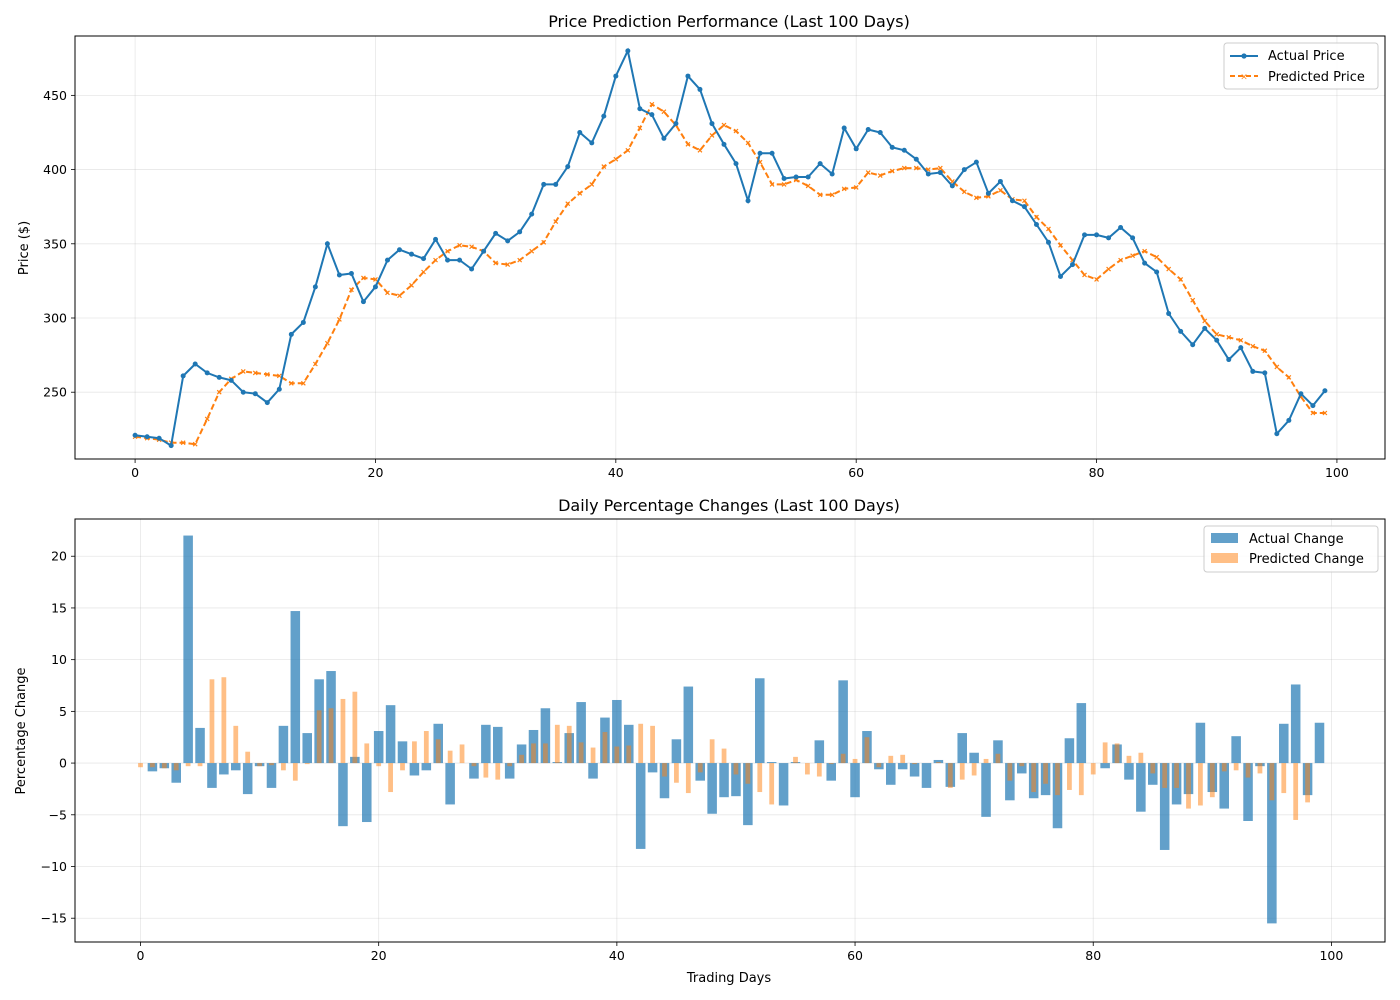  What do you see at coordinates (1306, 559) in the screenshot?
I see `legend-predicted-change: Predicted Change` at bounding box center [1306, 559].